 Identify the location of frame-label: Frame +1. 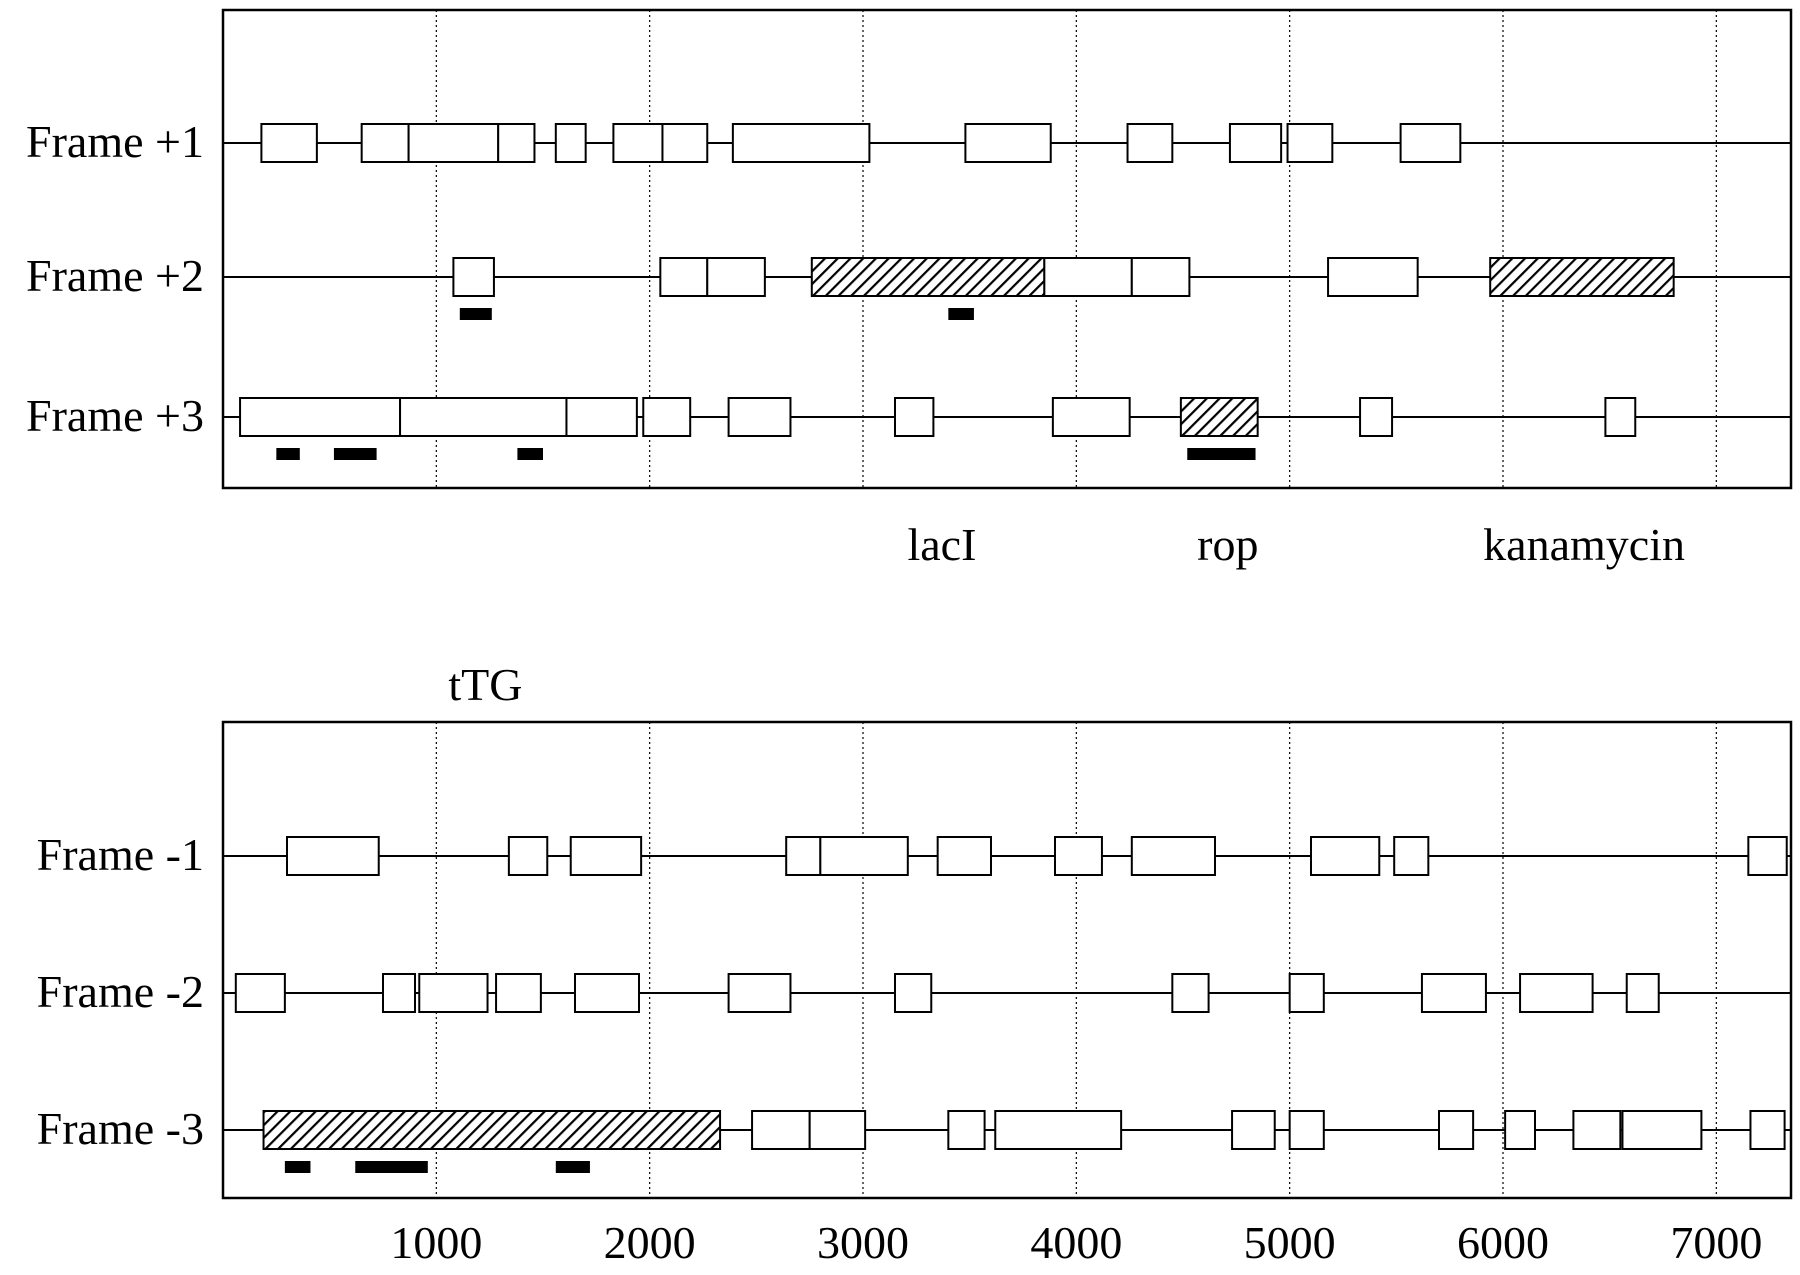
(115, 141).